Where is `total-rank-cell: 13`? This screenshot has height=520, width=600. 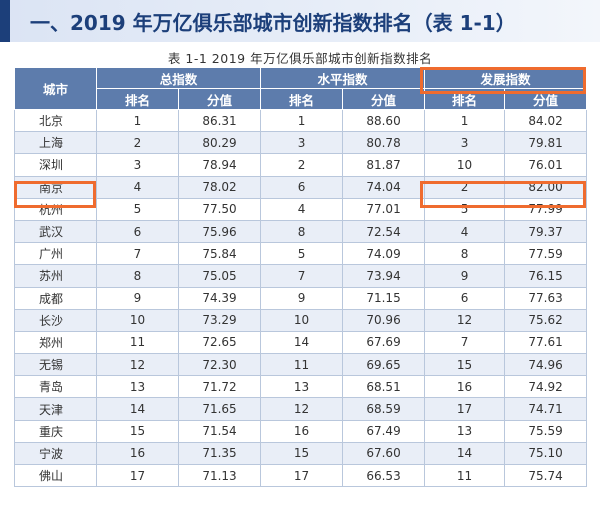 total-rank-cell: 13 is located at coordinates (137, 387).